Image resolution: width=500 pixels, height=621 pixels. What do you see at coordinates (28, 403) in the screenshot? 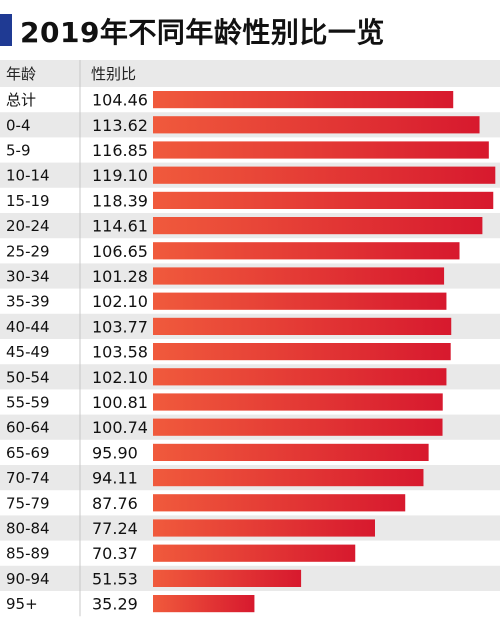
I see `category-label: 55-59` at bounding box center [28, 403].